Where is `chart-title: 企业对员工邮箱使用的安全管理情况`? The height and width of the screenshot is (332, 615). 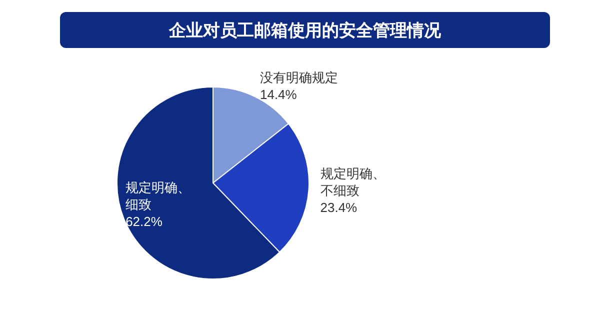
chart-title: 企业对员工邮箱使用的安全管理情况 is located at coordinates (305, 30).